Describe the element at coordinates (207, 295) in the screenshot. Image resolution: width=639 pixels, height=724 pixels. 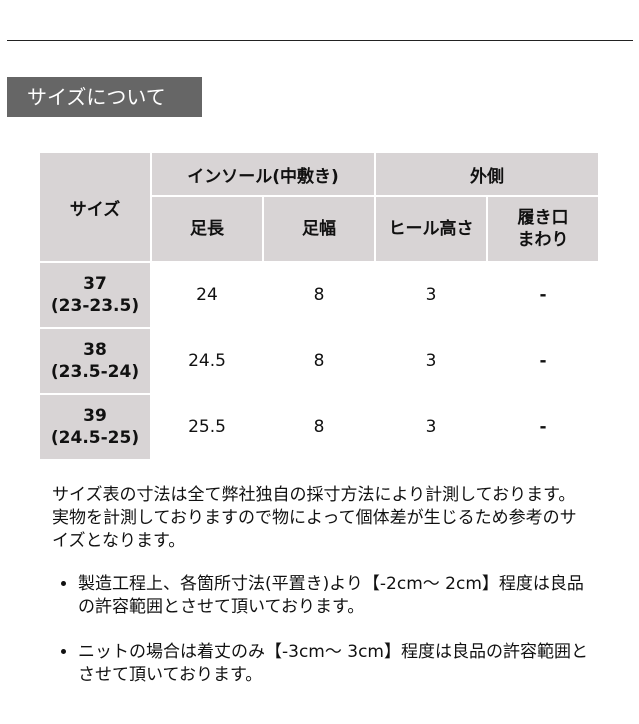
I see `length-cell: 24` at that location.